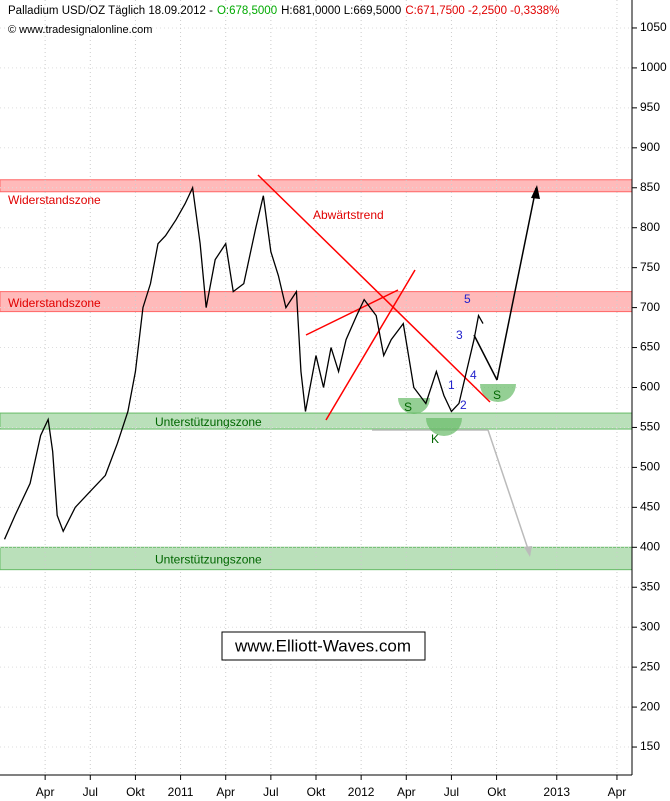 Image resolution: width=670 pixels, height=801 pixels. What do you see at coordinates (650, 227) in the screenshot?
I see `y-tick-label: 800` at bounding box center [650, 227].